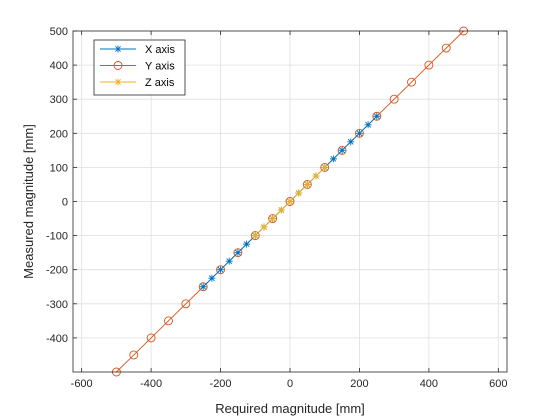 Image resolution: width=560 pixels, height=420 pixels. Describe the element at coordinates (290, 384) in the screenshot. I see `x-tick-label: 0` at that location.